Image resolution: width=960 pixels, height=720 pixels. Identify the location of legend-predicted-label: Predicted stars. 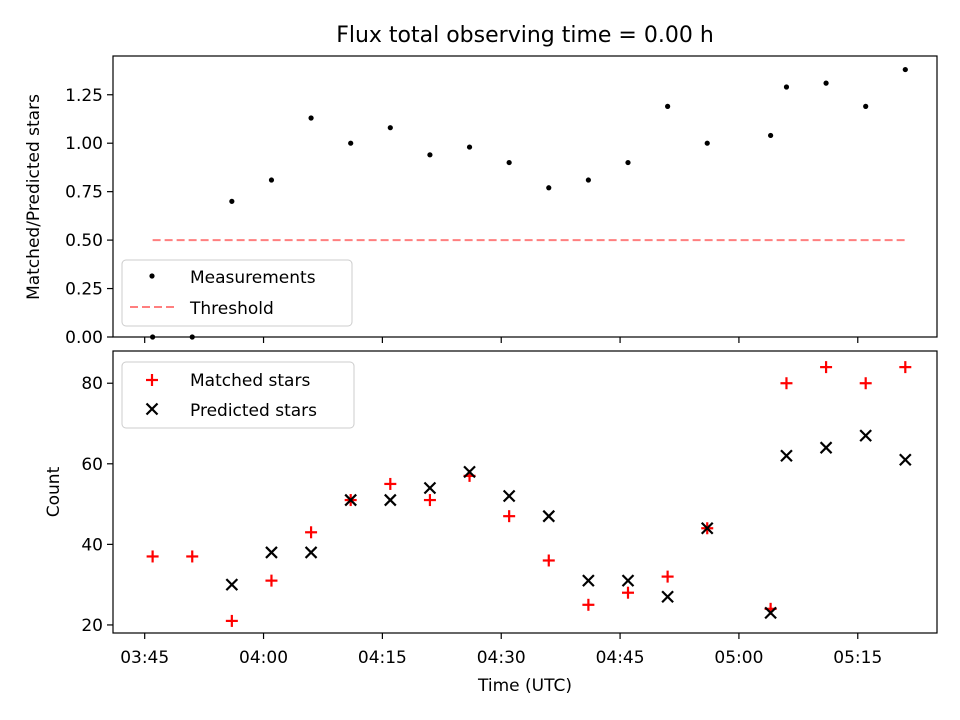
(253, 411).